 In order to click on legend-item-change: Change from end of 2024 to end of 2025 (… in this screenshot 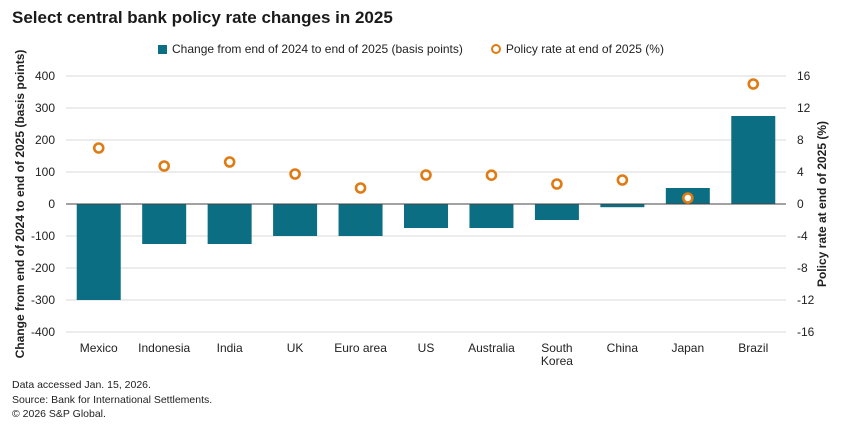, I will do `click(310, 49)`.